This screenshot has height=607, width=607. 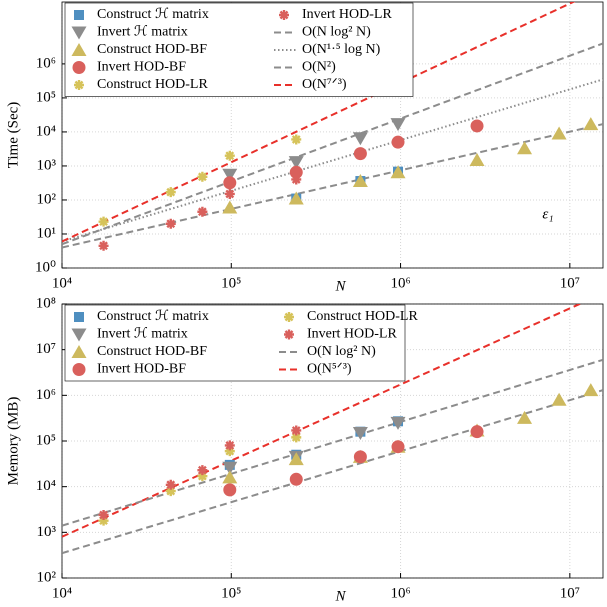 What do you see at coordinates (235, 343) in the screenshot?
I see `legend-box` at bounding box center [235, 343].